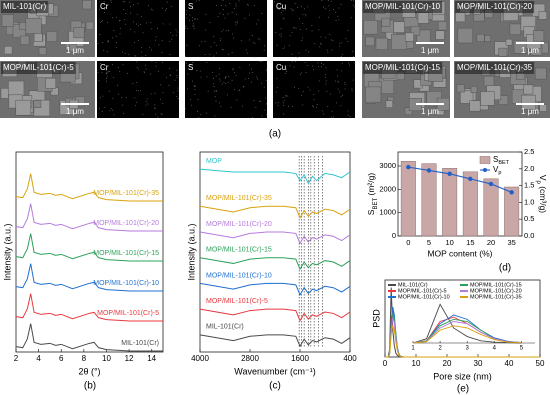  What do you see at coordinates (403, 6) in the screenshot?
I see `tile-title: MOP/MIL-101(Cr)-10` at bounding box center [403, 6].